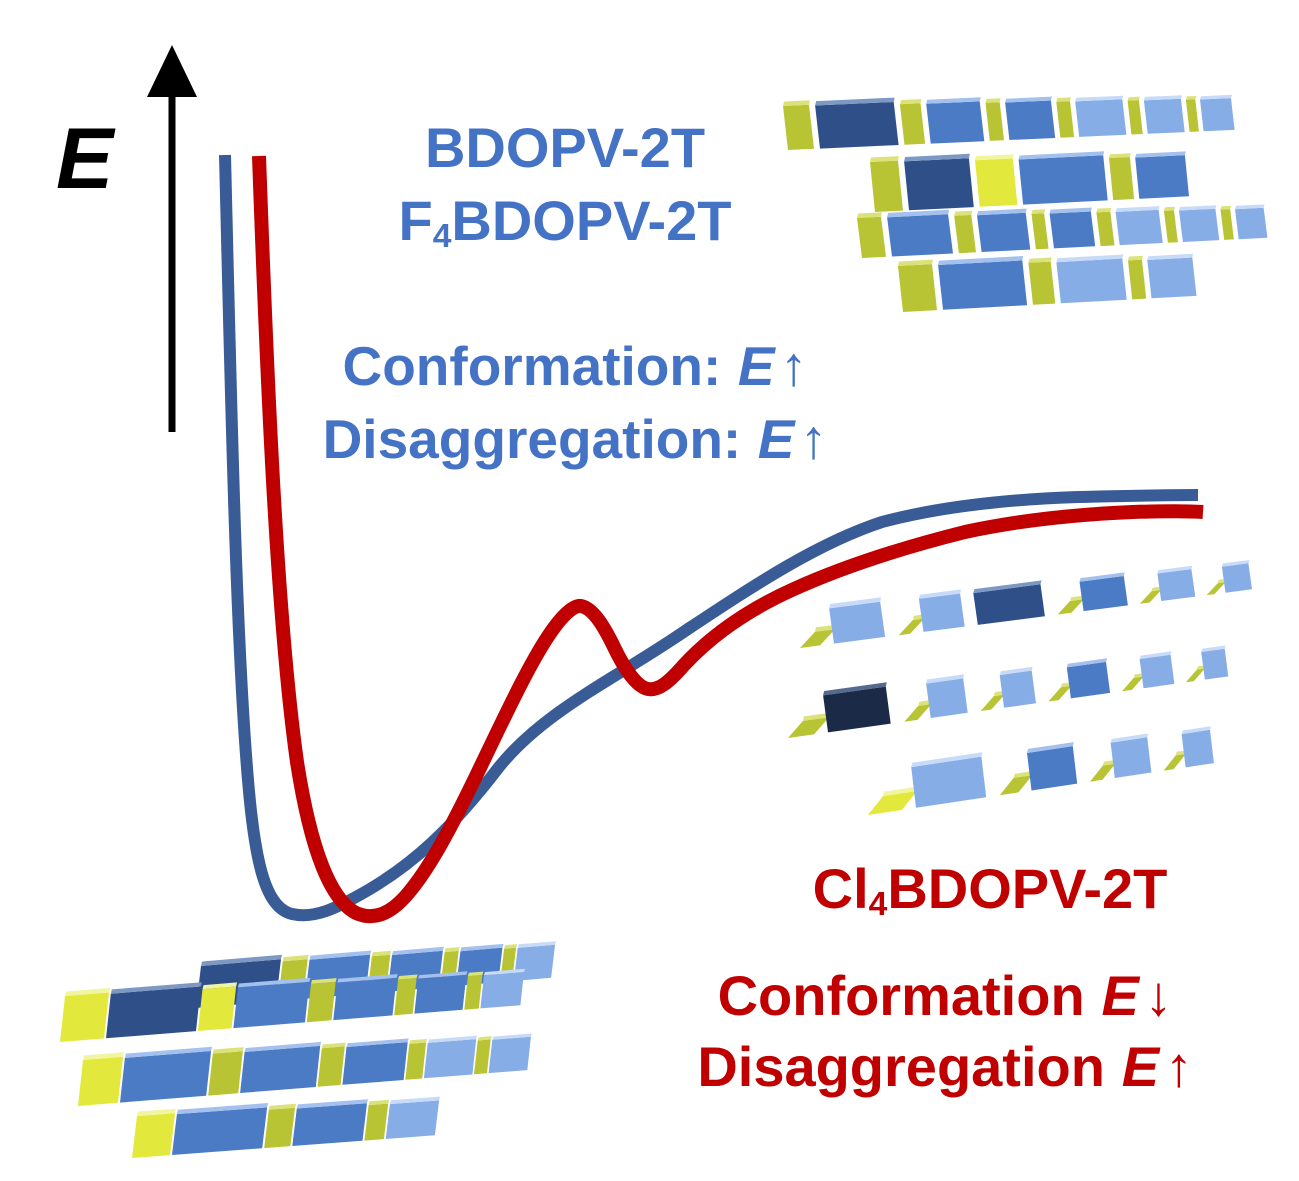  I want to click on red-title-subscript: 4, so click(878, 905).